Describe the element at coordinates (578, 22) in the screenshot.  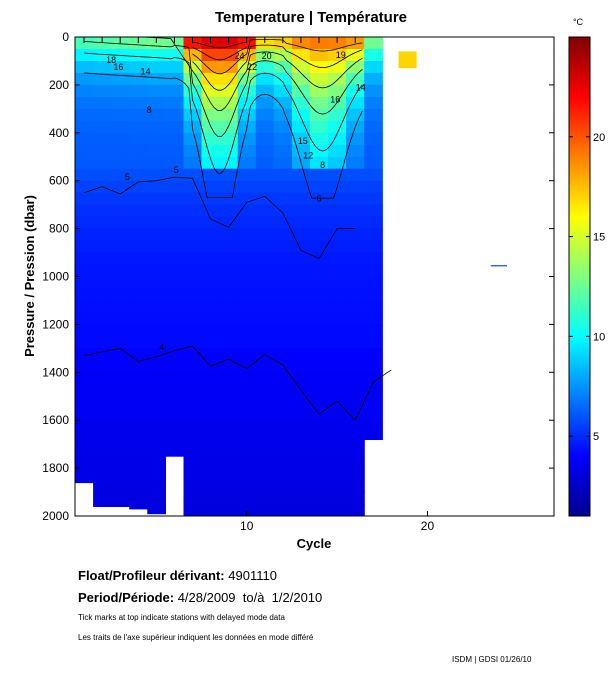
I see `colorbar-unit: °C` at that location.